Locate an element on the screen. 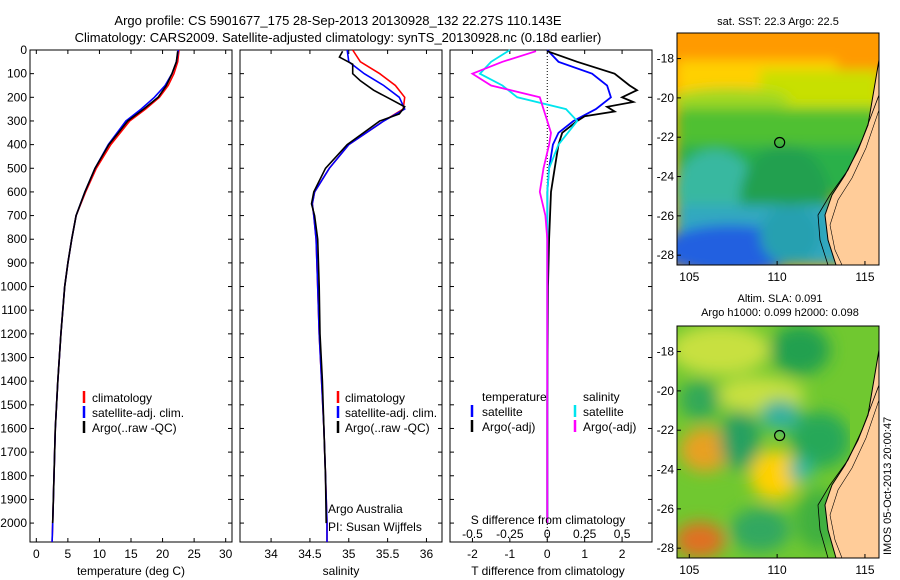  s-difference-tick-label: 0.25 is located at coordinates (585, 534).